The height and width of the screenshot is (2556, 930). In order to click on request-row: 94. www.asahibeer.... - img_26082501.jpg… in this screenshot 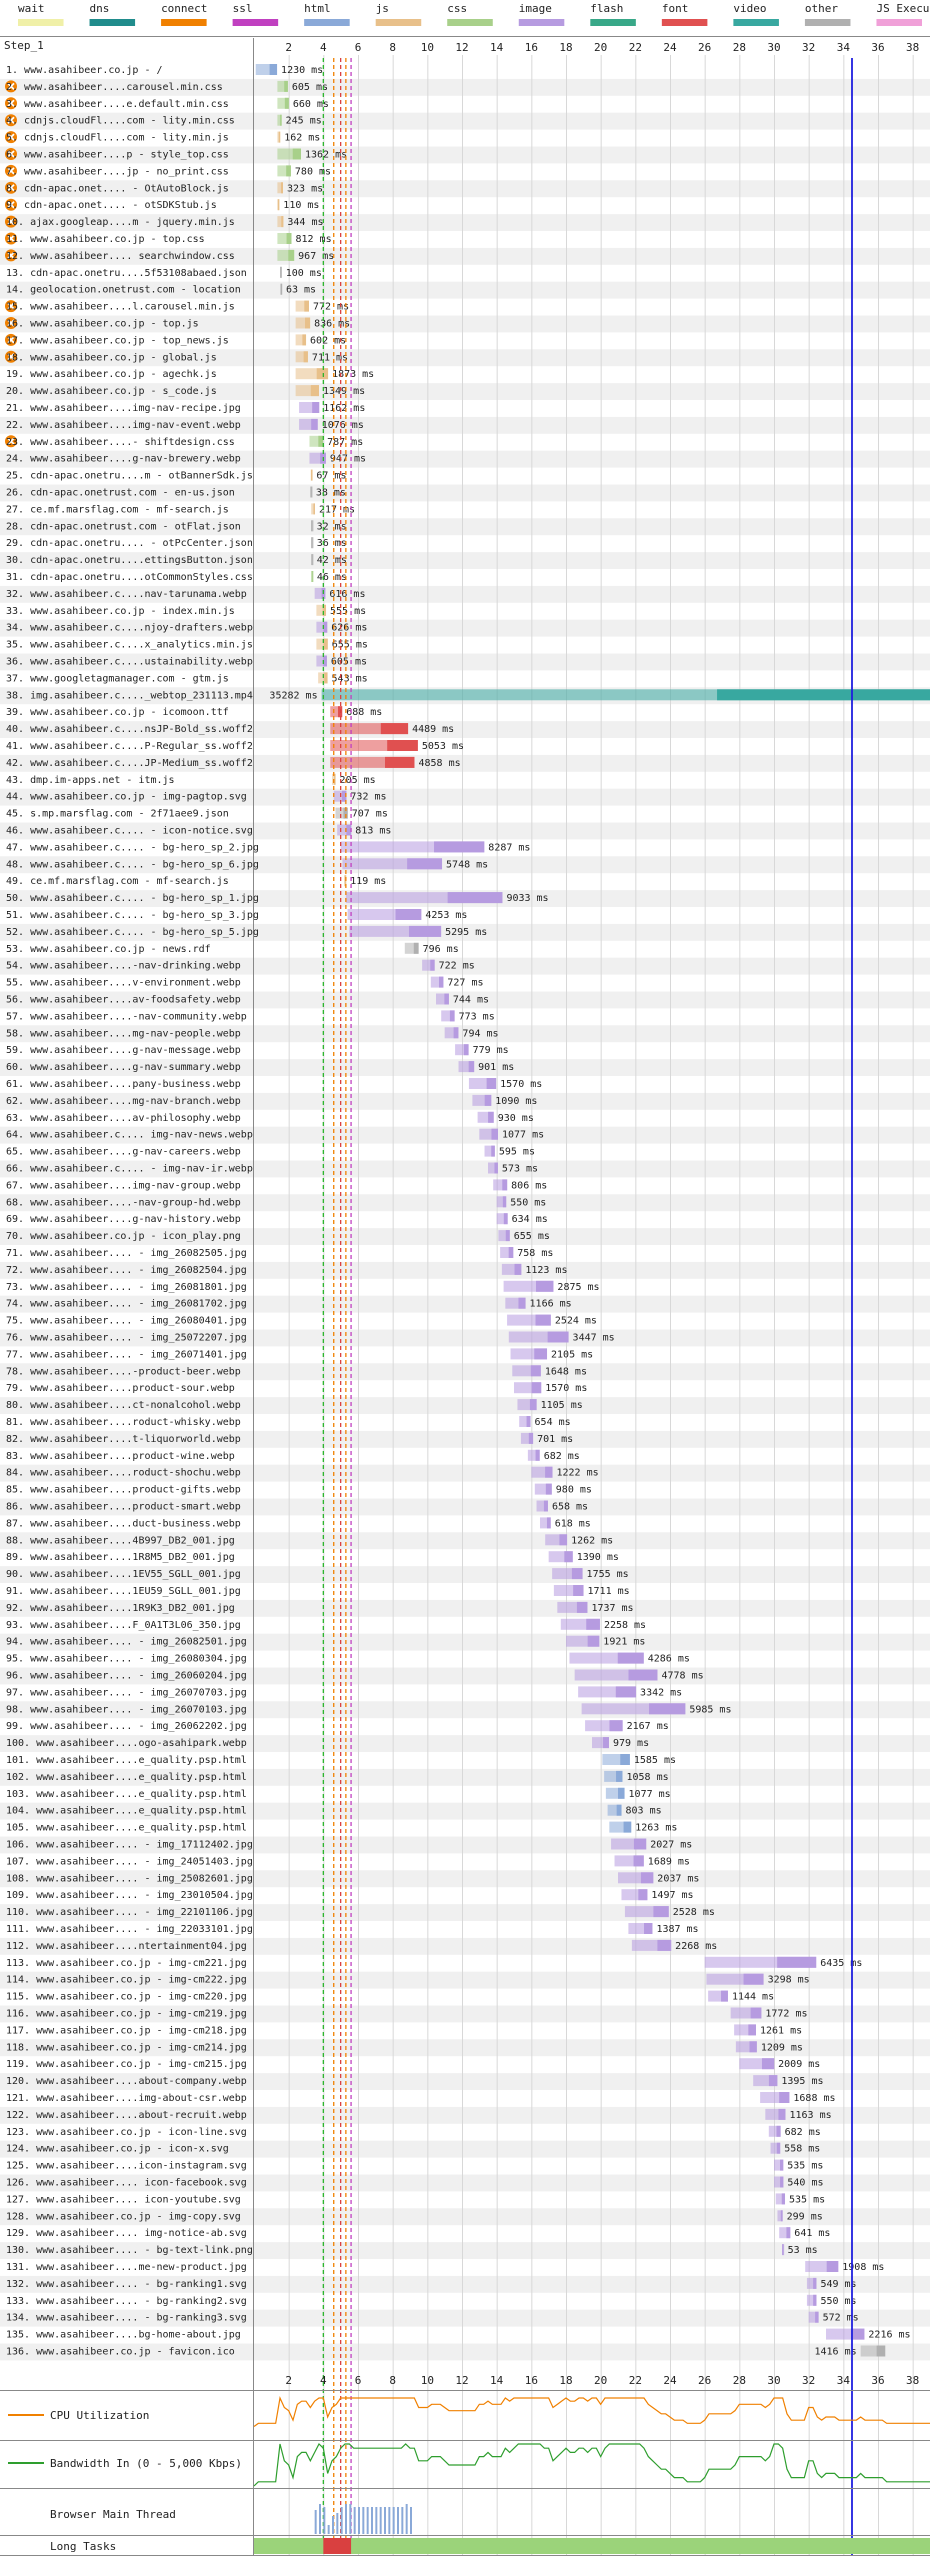, I will do `click(325, 1641)`.